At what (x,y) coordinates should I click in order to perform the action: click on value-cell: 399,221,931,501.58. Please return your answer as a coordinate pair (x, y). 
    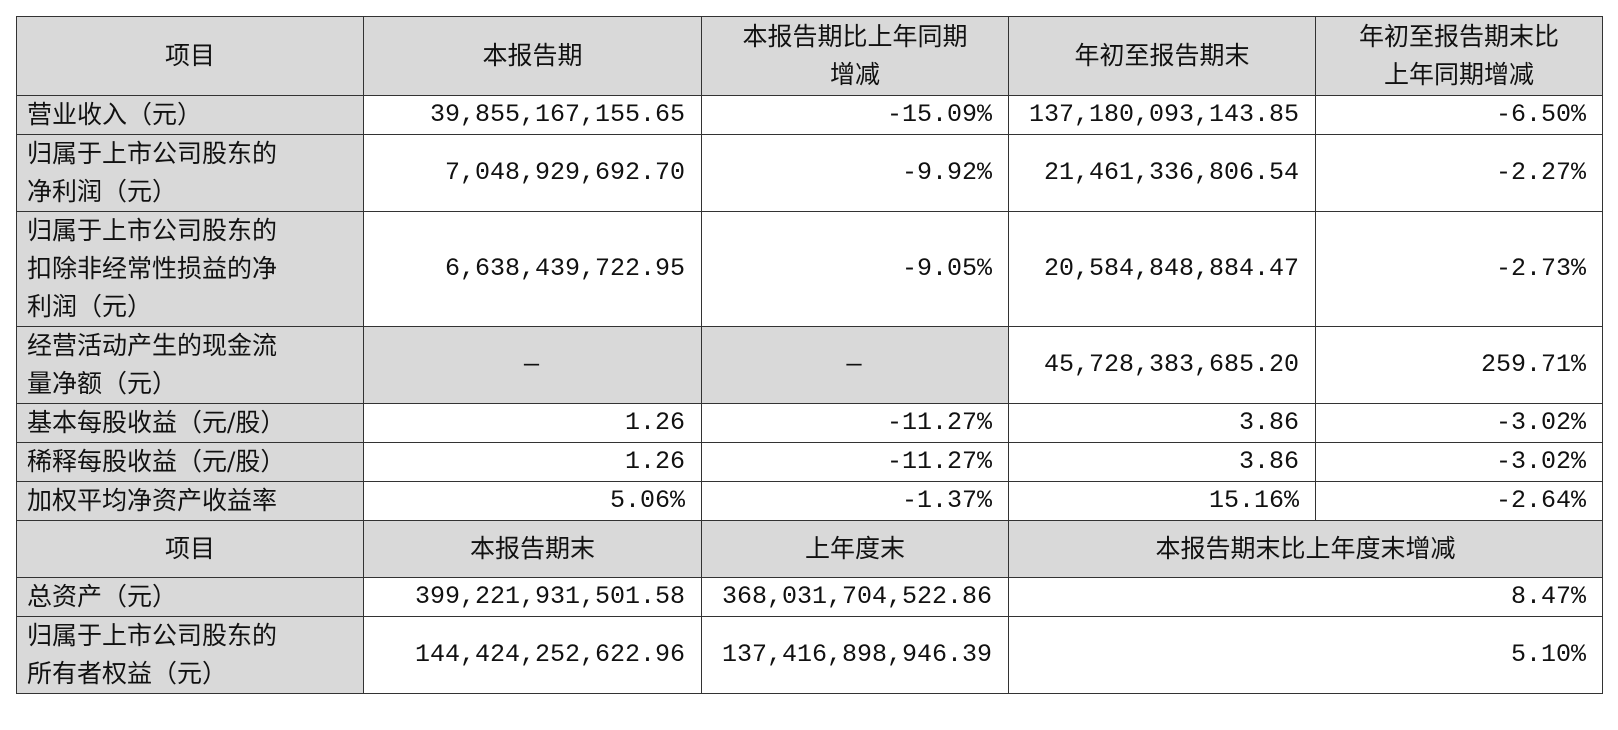
    Looking at the image, I should click on (532, 597).